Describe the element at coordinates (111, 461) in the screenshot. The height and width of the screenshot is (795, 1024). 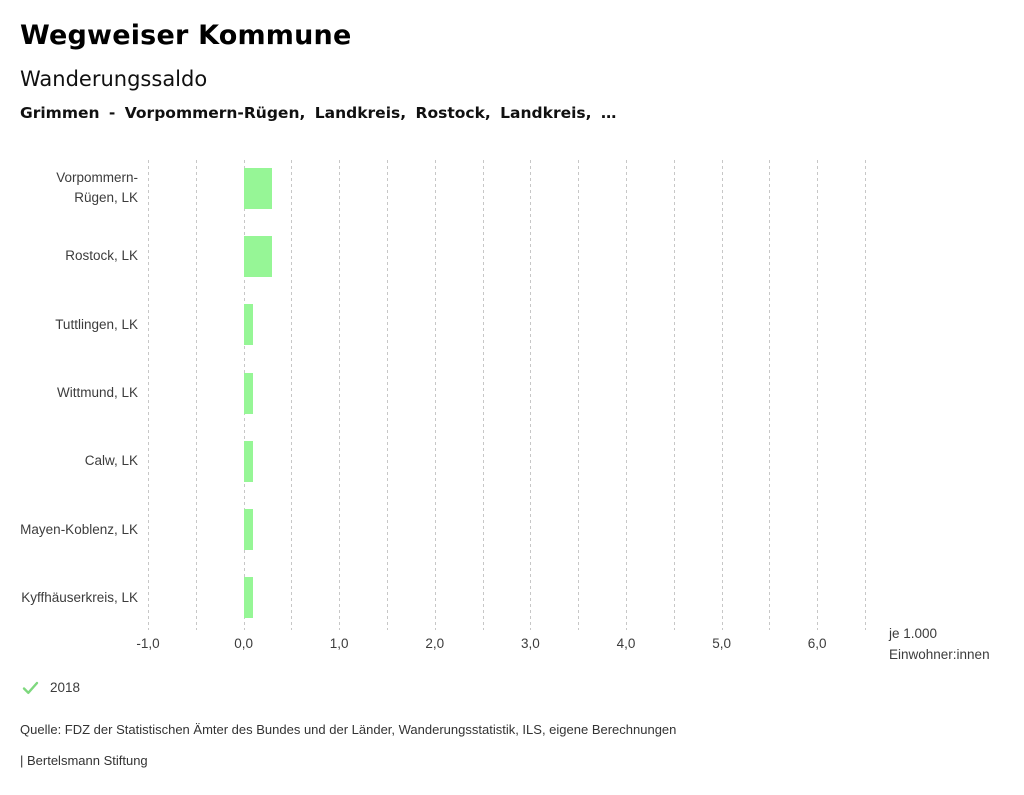
I see `category-label-text: Calw, LK` at that location.